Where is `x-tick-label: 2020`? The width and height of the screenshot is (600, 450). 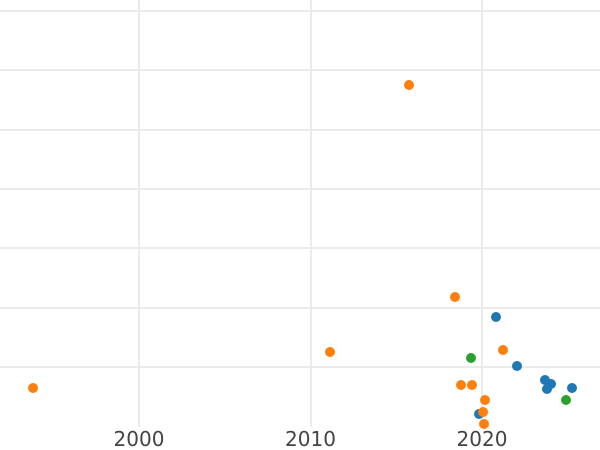 x-tick-label: 2020 is located at coordinates (482, 438).